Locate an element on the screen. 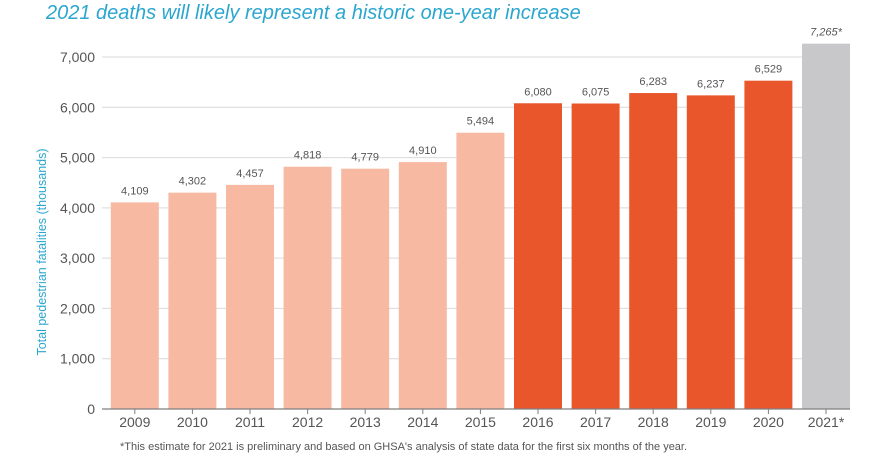  data-label: 4,457 is located at coordinates (250, 174).